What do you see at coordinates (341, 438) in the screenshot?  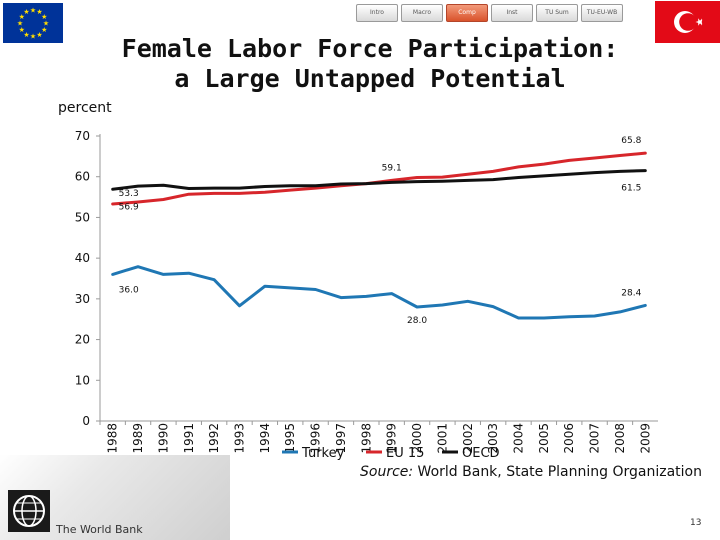 I see `x-tick-label: 1997` at bounding box center [341, 438].